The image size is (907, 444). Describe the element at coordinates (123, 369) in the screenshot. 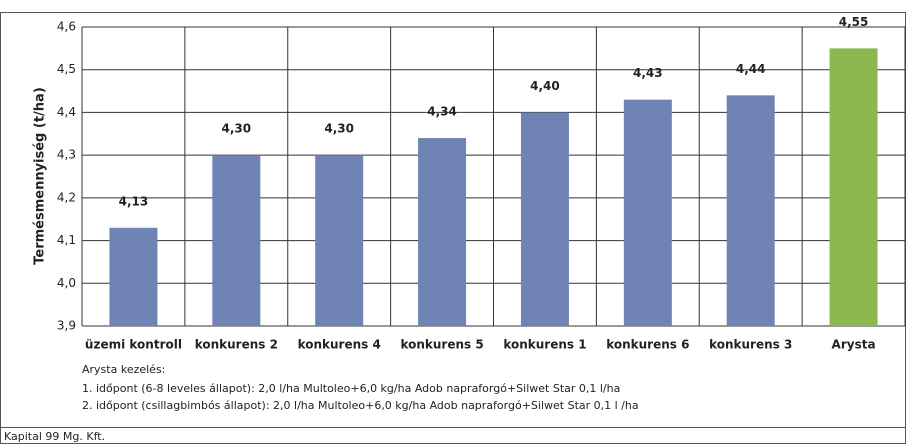

I see `note: Arysta kezelés:` at that location.